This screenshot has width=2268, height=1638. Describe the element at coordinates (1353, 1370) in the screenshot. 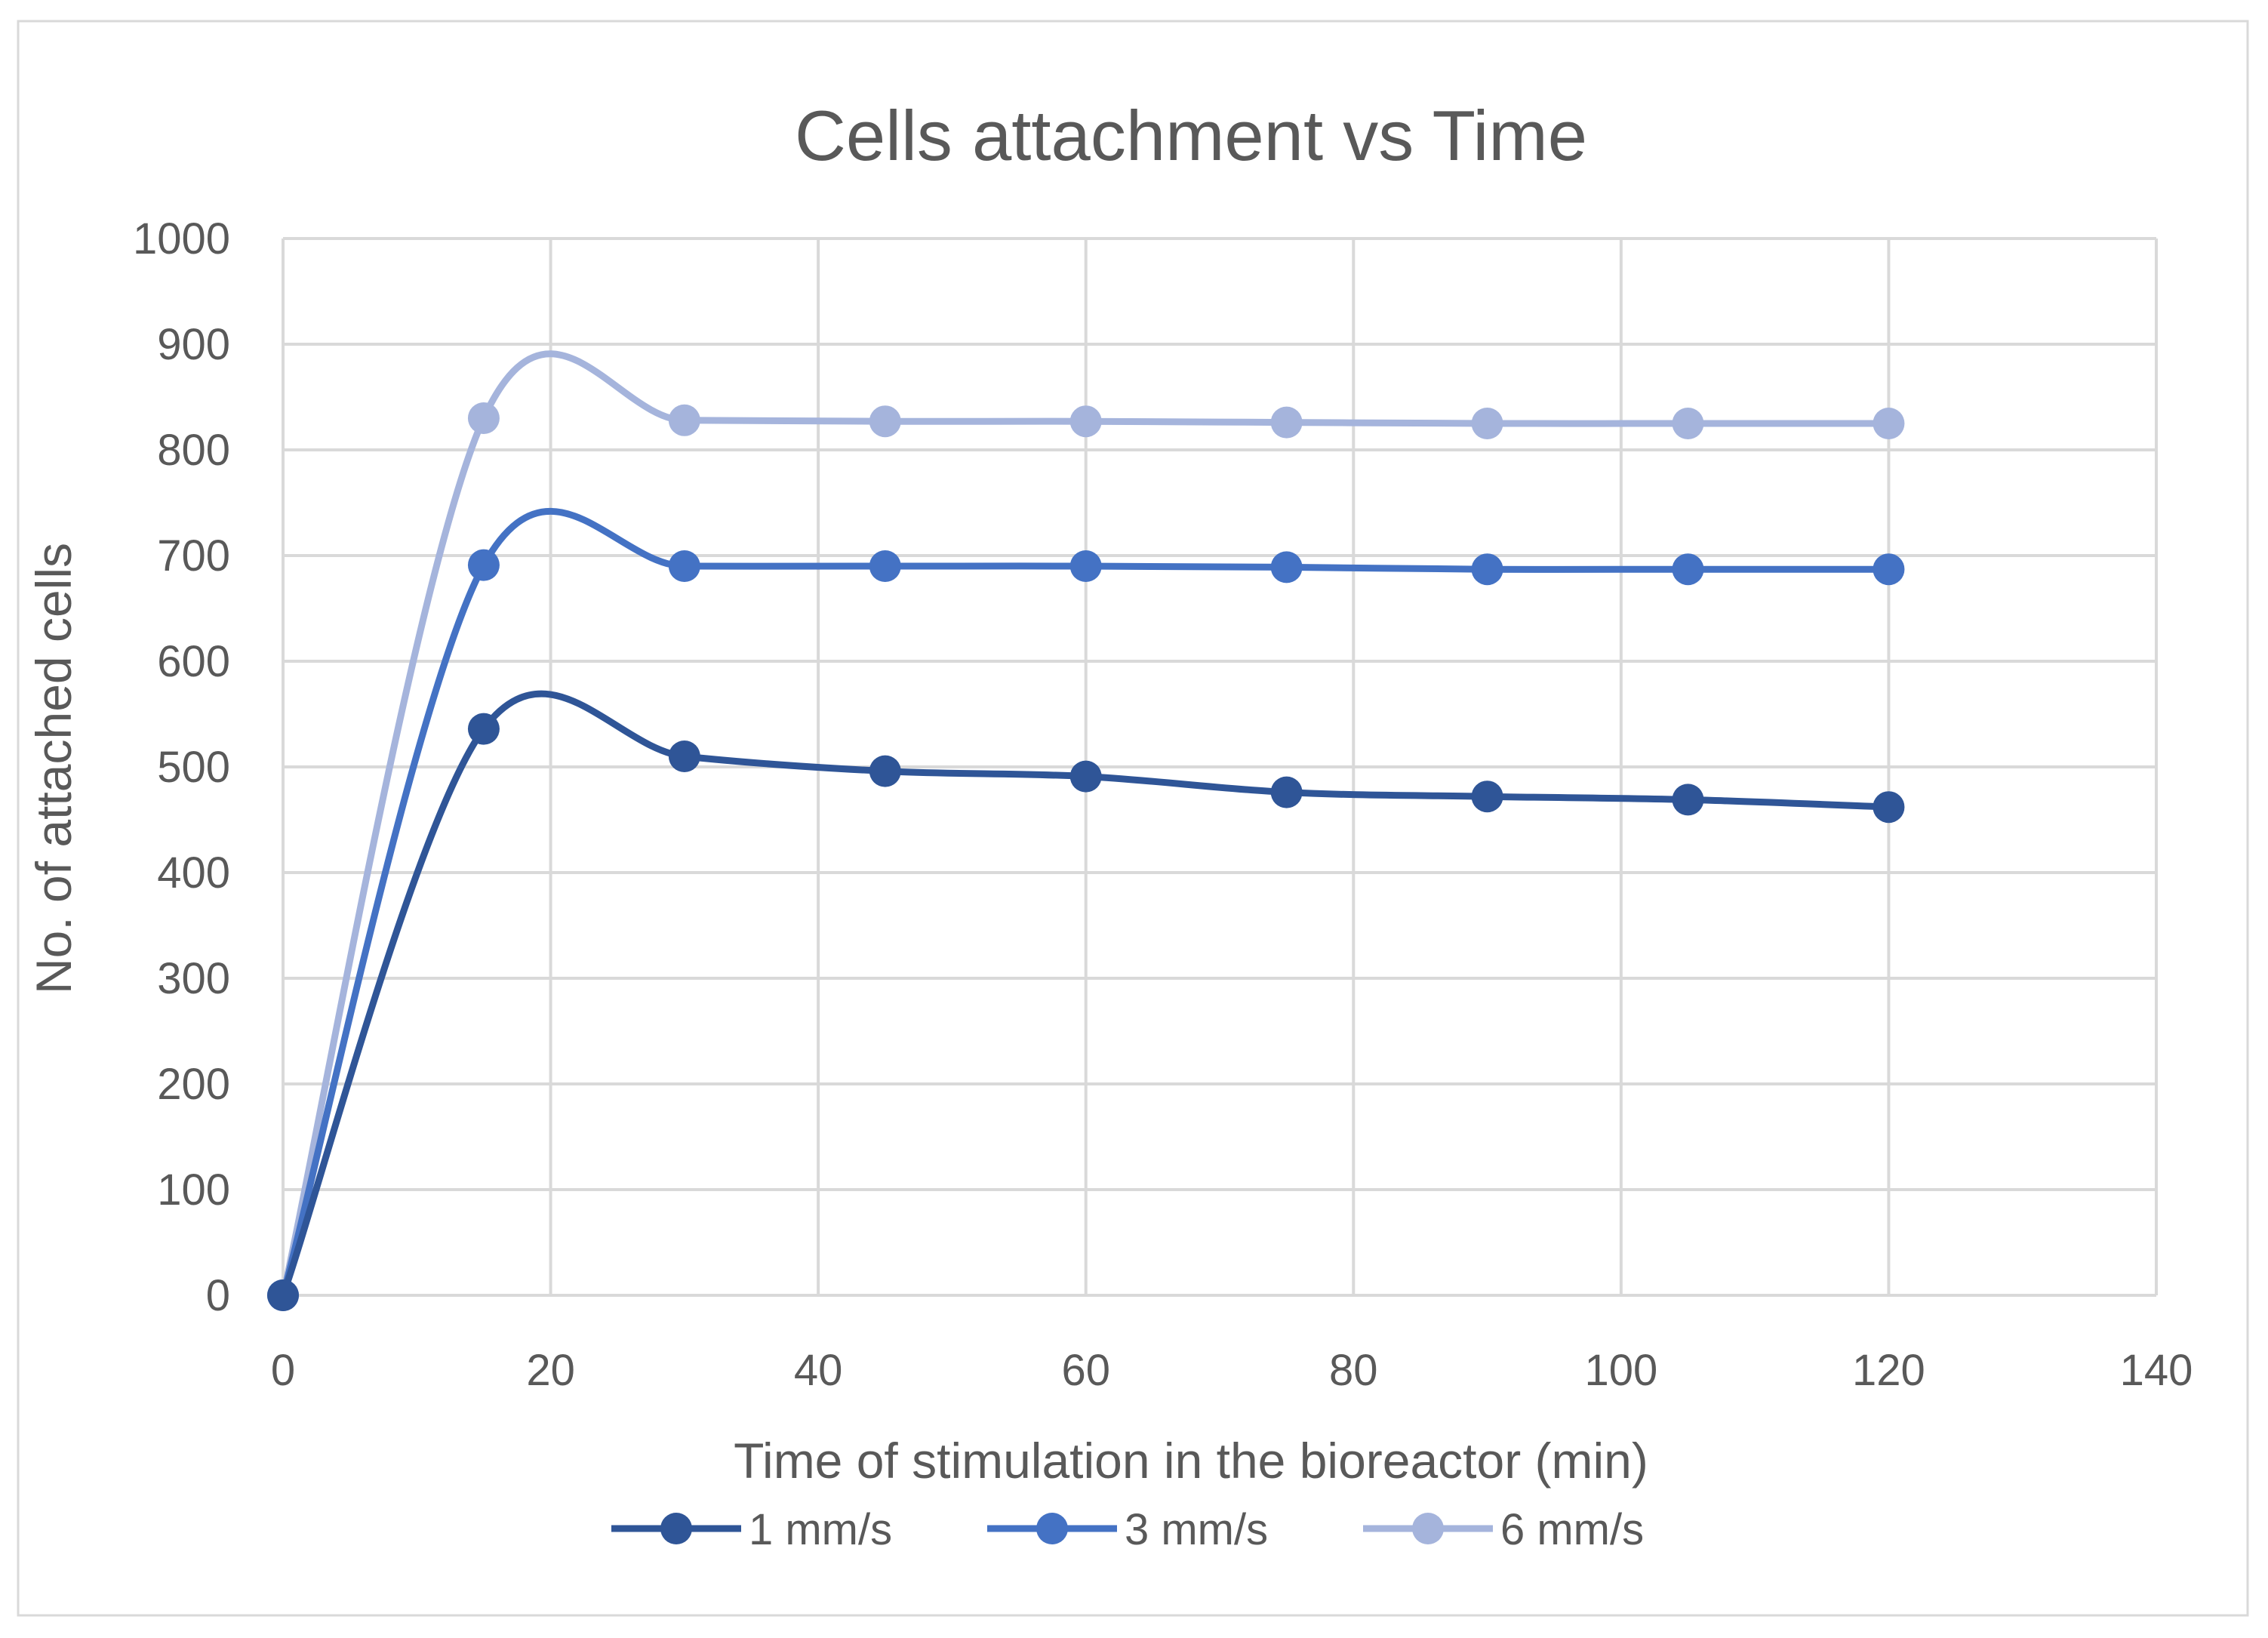

I see `x-tick-label: 80` at that location.